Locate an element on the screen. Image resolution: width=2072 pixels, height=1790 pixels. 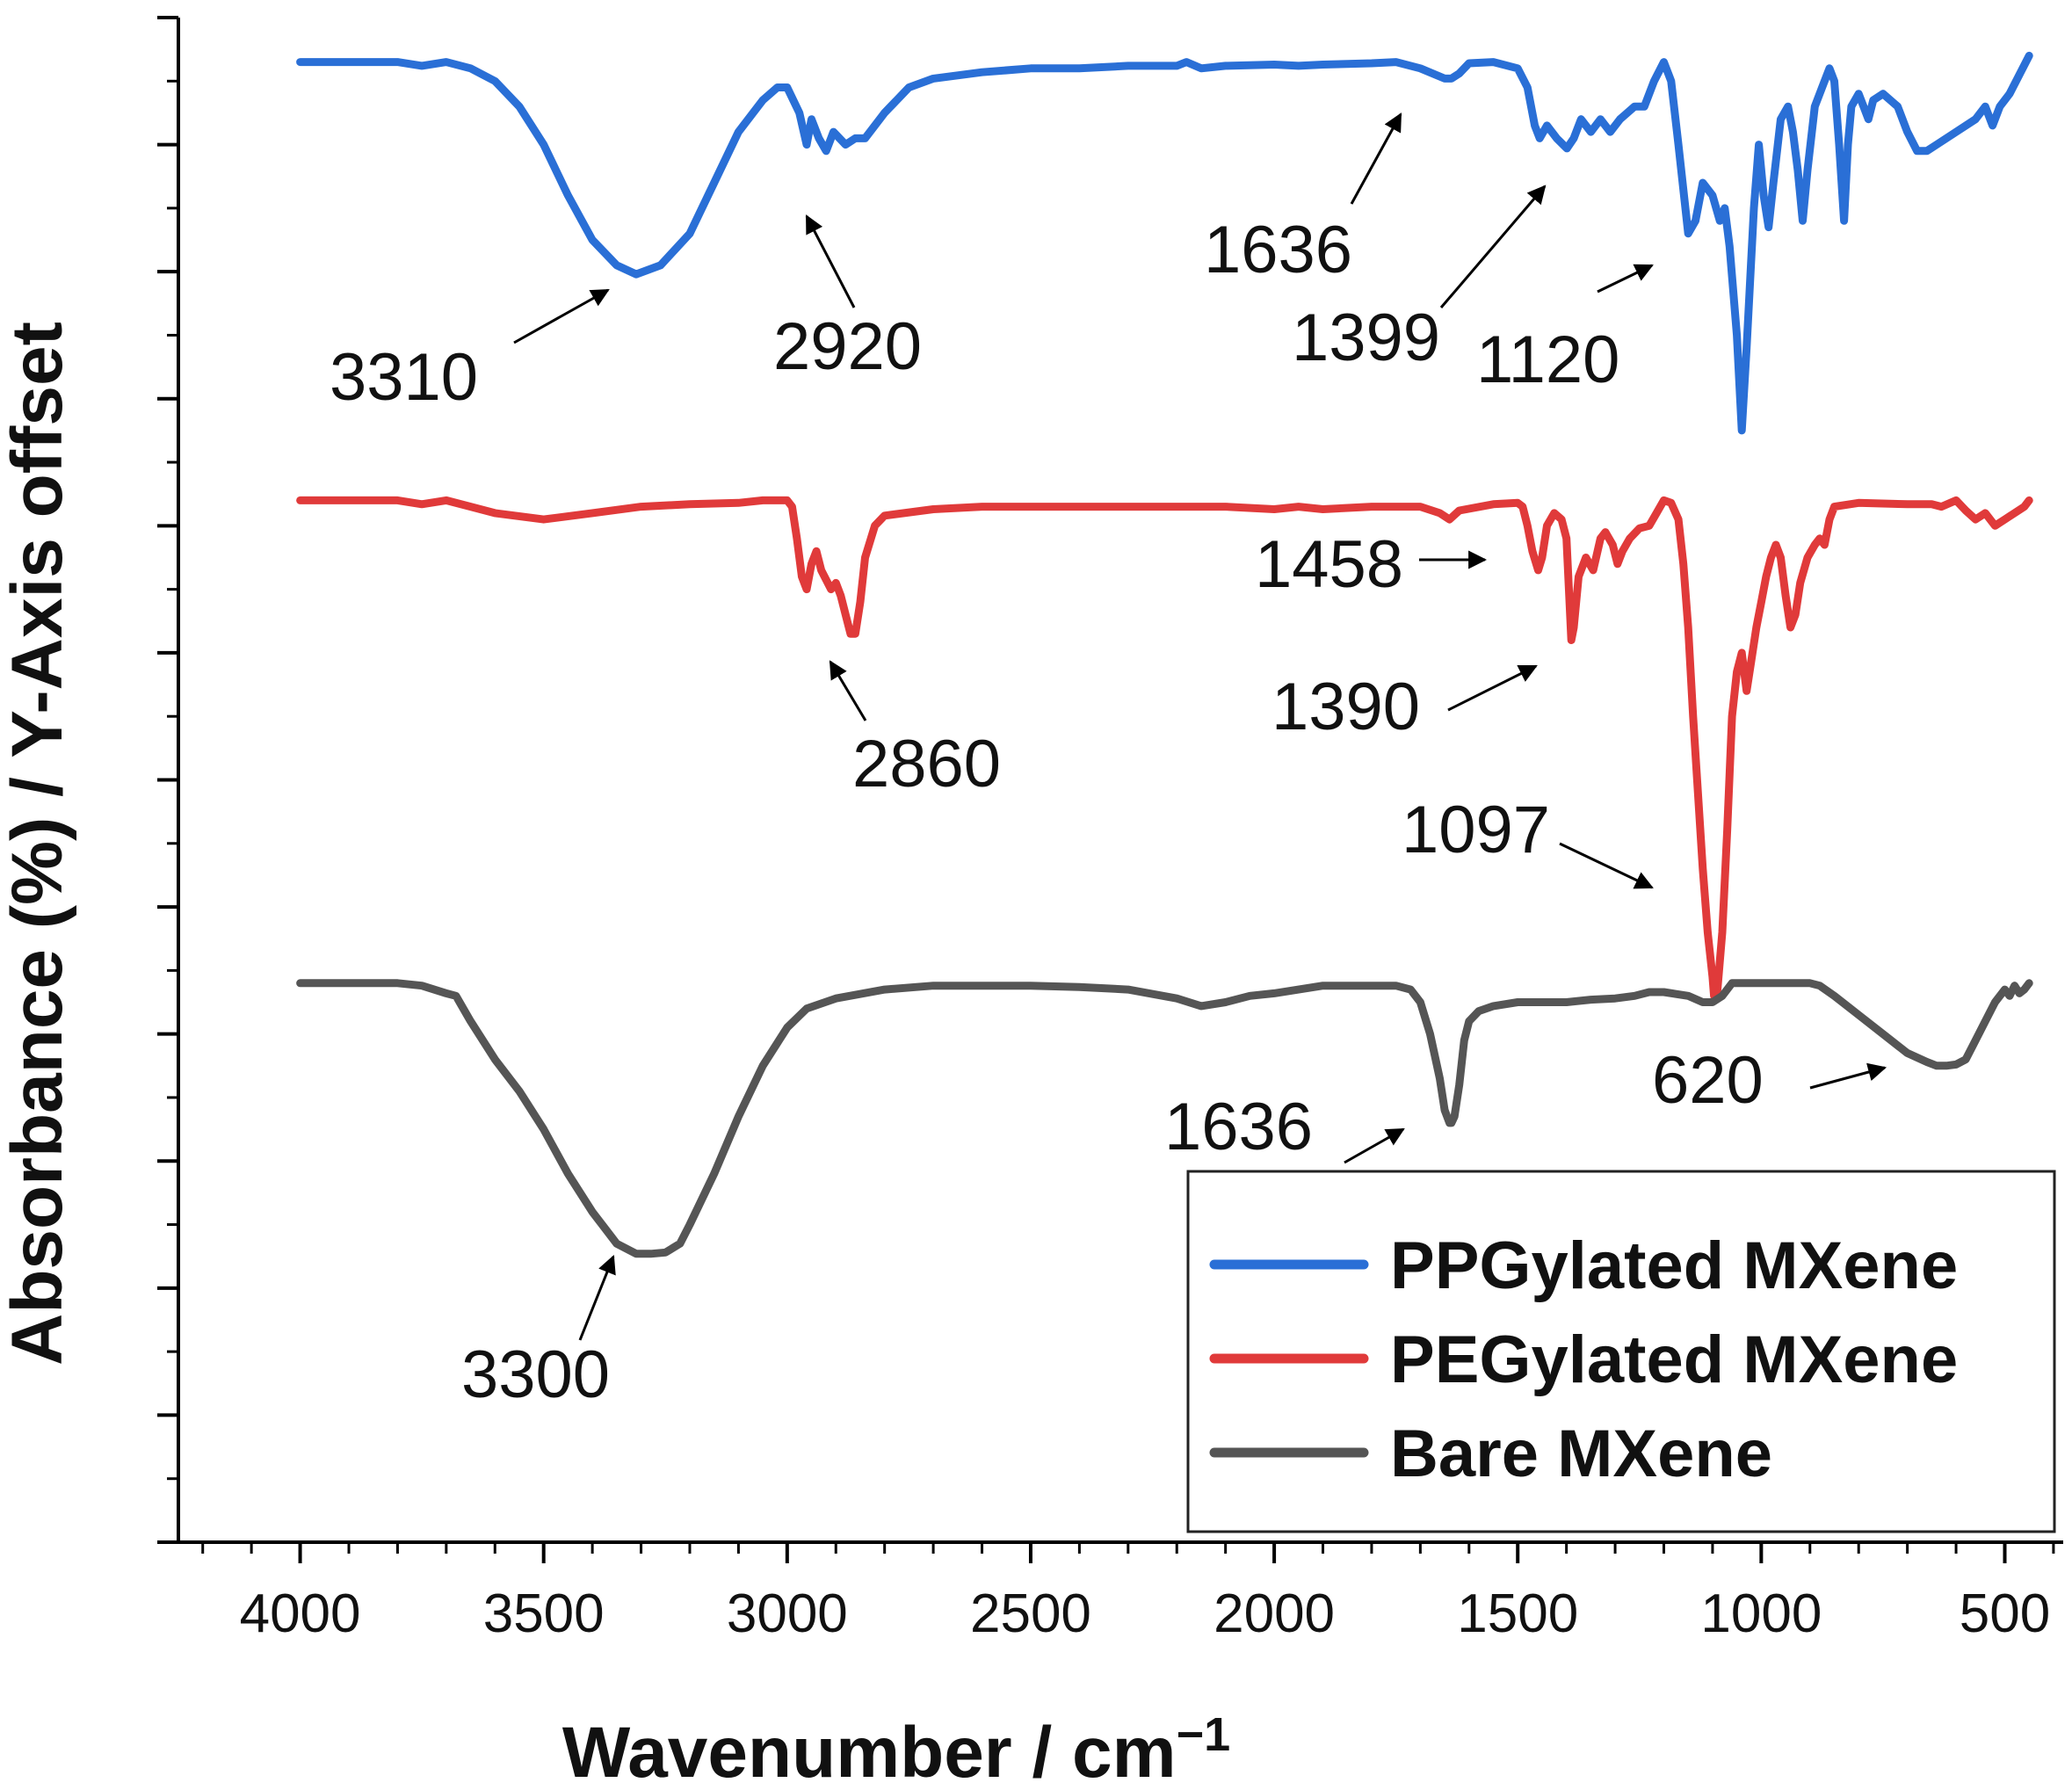
annotation-label: 1120 is located at coordinates (1547, 359).